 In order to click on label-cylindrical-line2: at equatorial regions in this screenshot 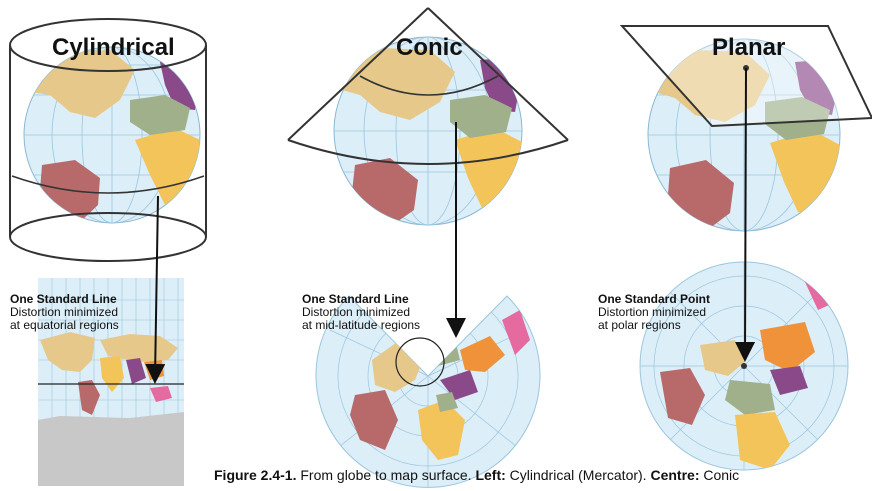, I will do `click(64, 325)`.